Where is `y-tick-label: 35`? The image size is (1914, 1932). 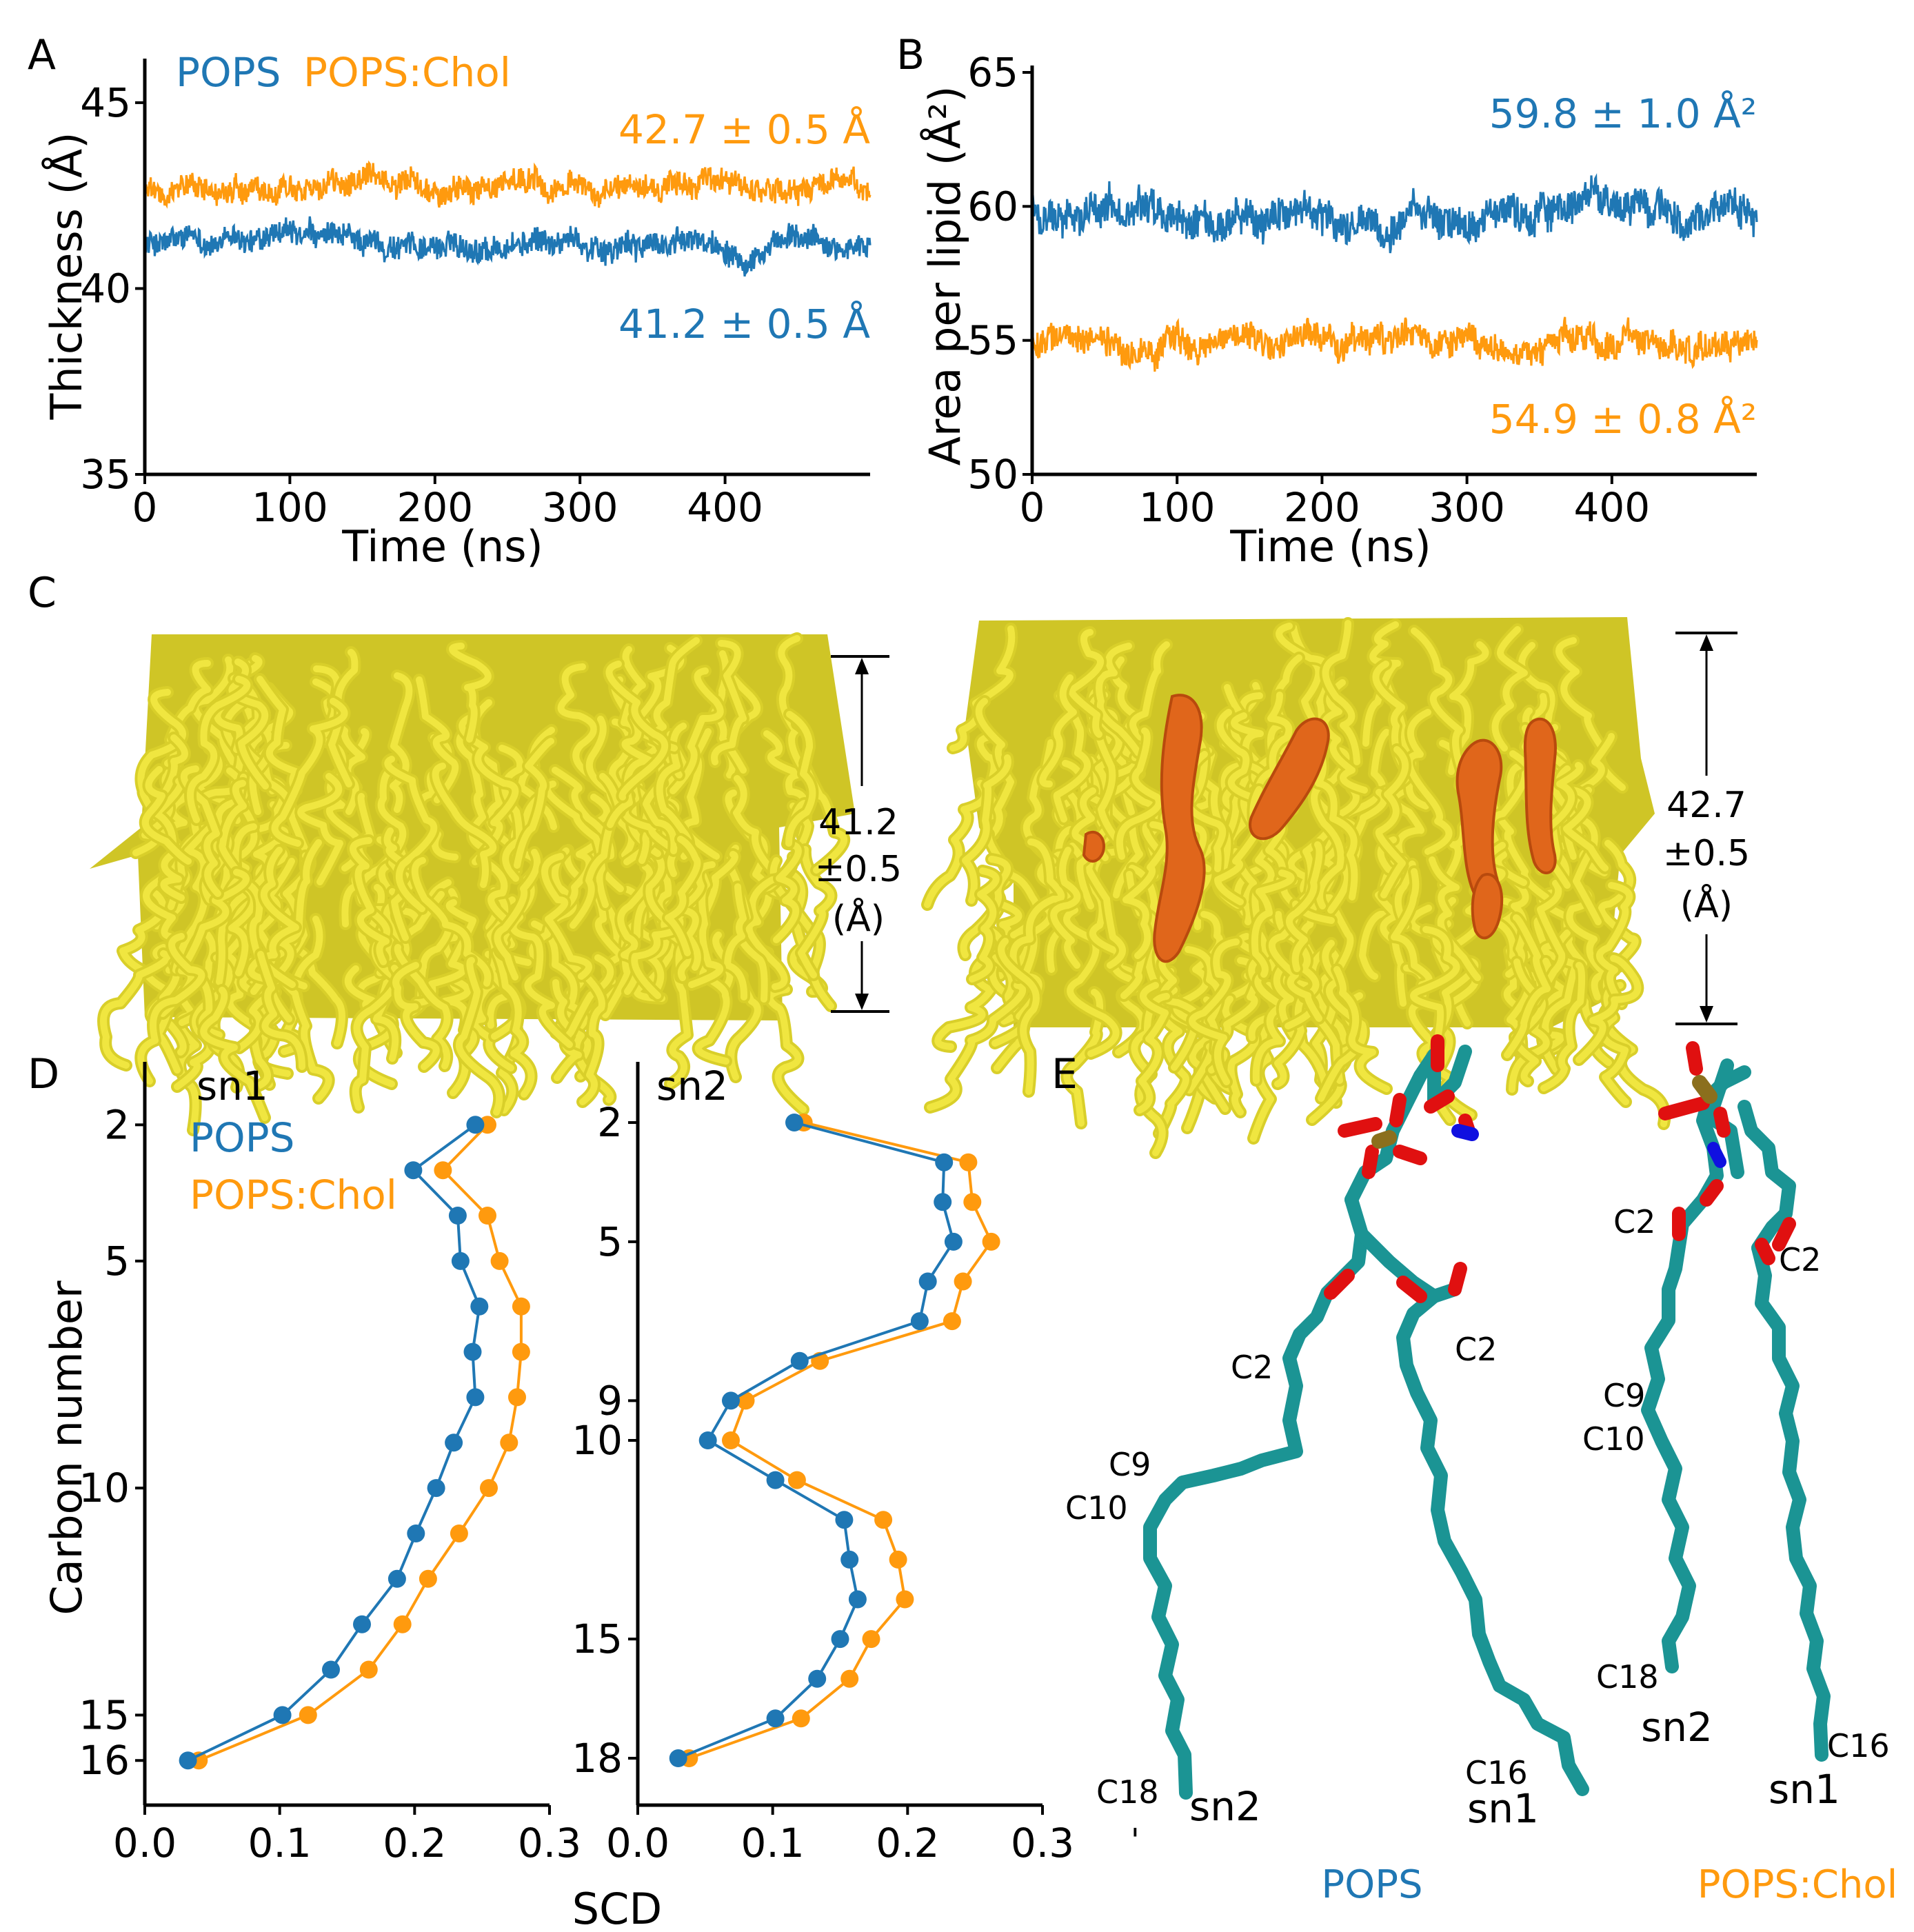
y-tick-label: 35 is located at coordinates (106, 474).